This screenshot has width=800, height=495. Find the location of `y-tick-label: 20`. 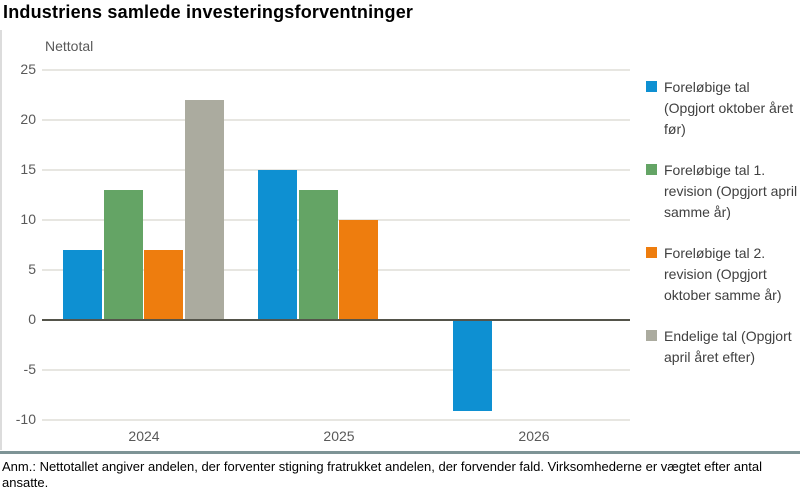

y-tick-label: 20 is located at coordinates (28, 119).